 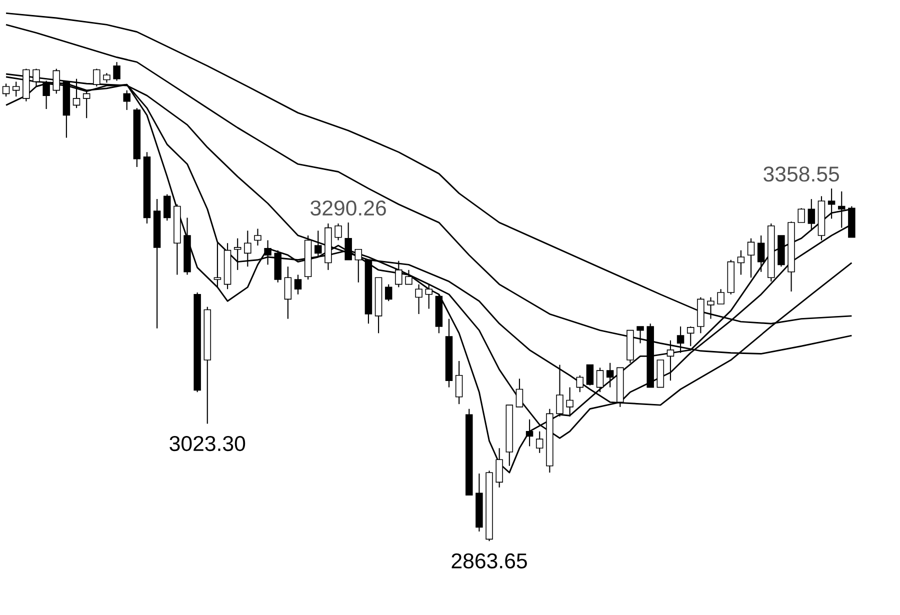 What do you see at coordinates (801, 174) in the screenshot?
I see `annotation: 3358.55` at bounding box center [801, 174].